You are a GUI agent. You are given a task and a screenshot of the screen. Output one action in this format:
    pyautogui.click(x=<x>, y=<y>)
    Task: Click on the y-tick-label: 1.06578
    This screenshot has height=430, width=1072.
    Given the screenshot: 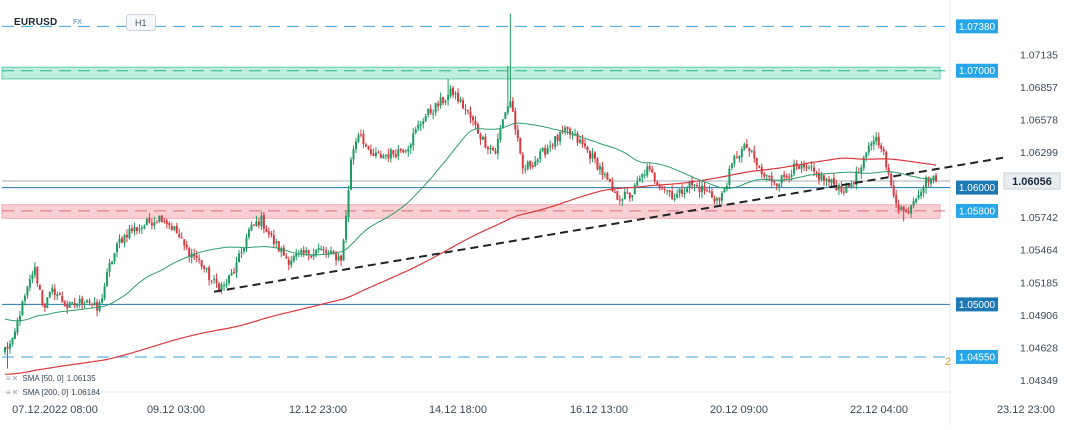 What is the action you would take?
    pyautogui.click(x=1039, y=121)
    